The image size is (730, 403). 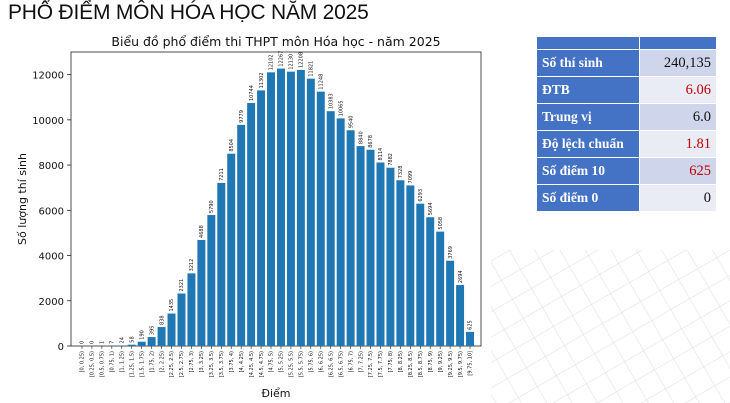 I want to click on bar-value-label: 190, so click(x=142, y=335).